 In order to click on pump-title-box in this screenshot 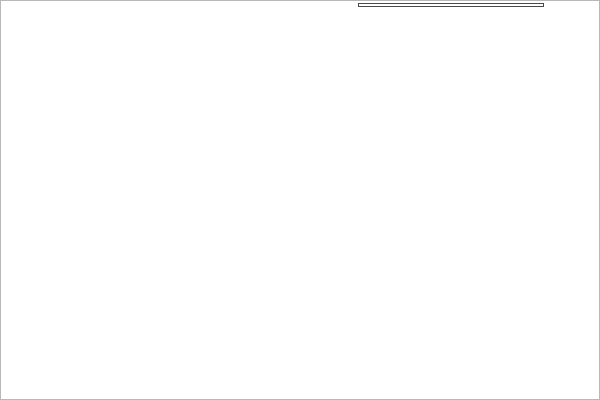, I will do `click(451, 5)`.